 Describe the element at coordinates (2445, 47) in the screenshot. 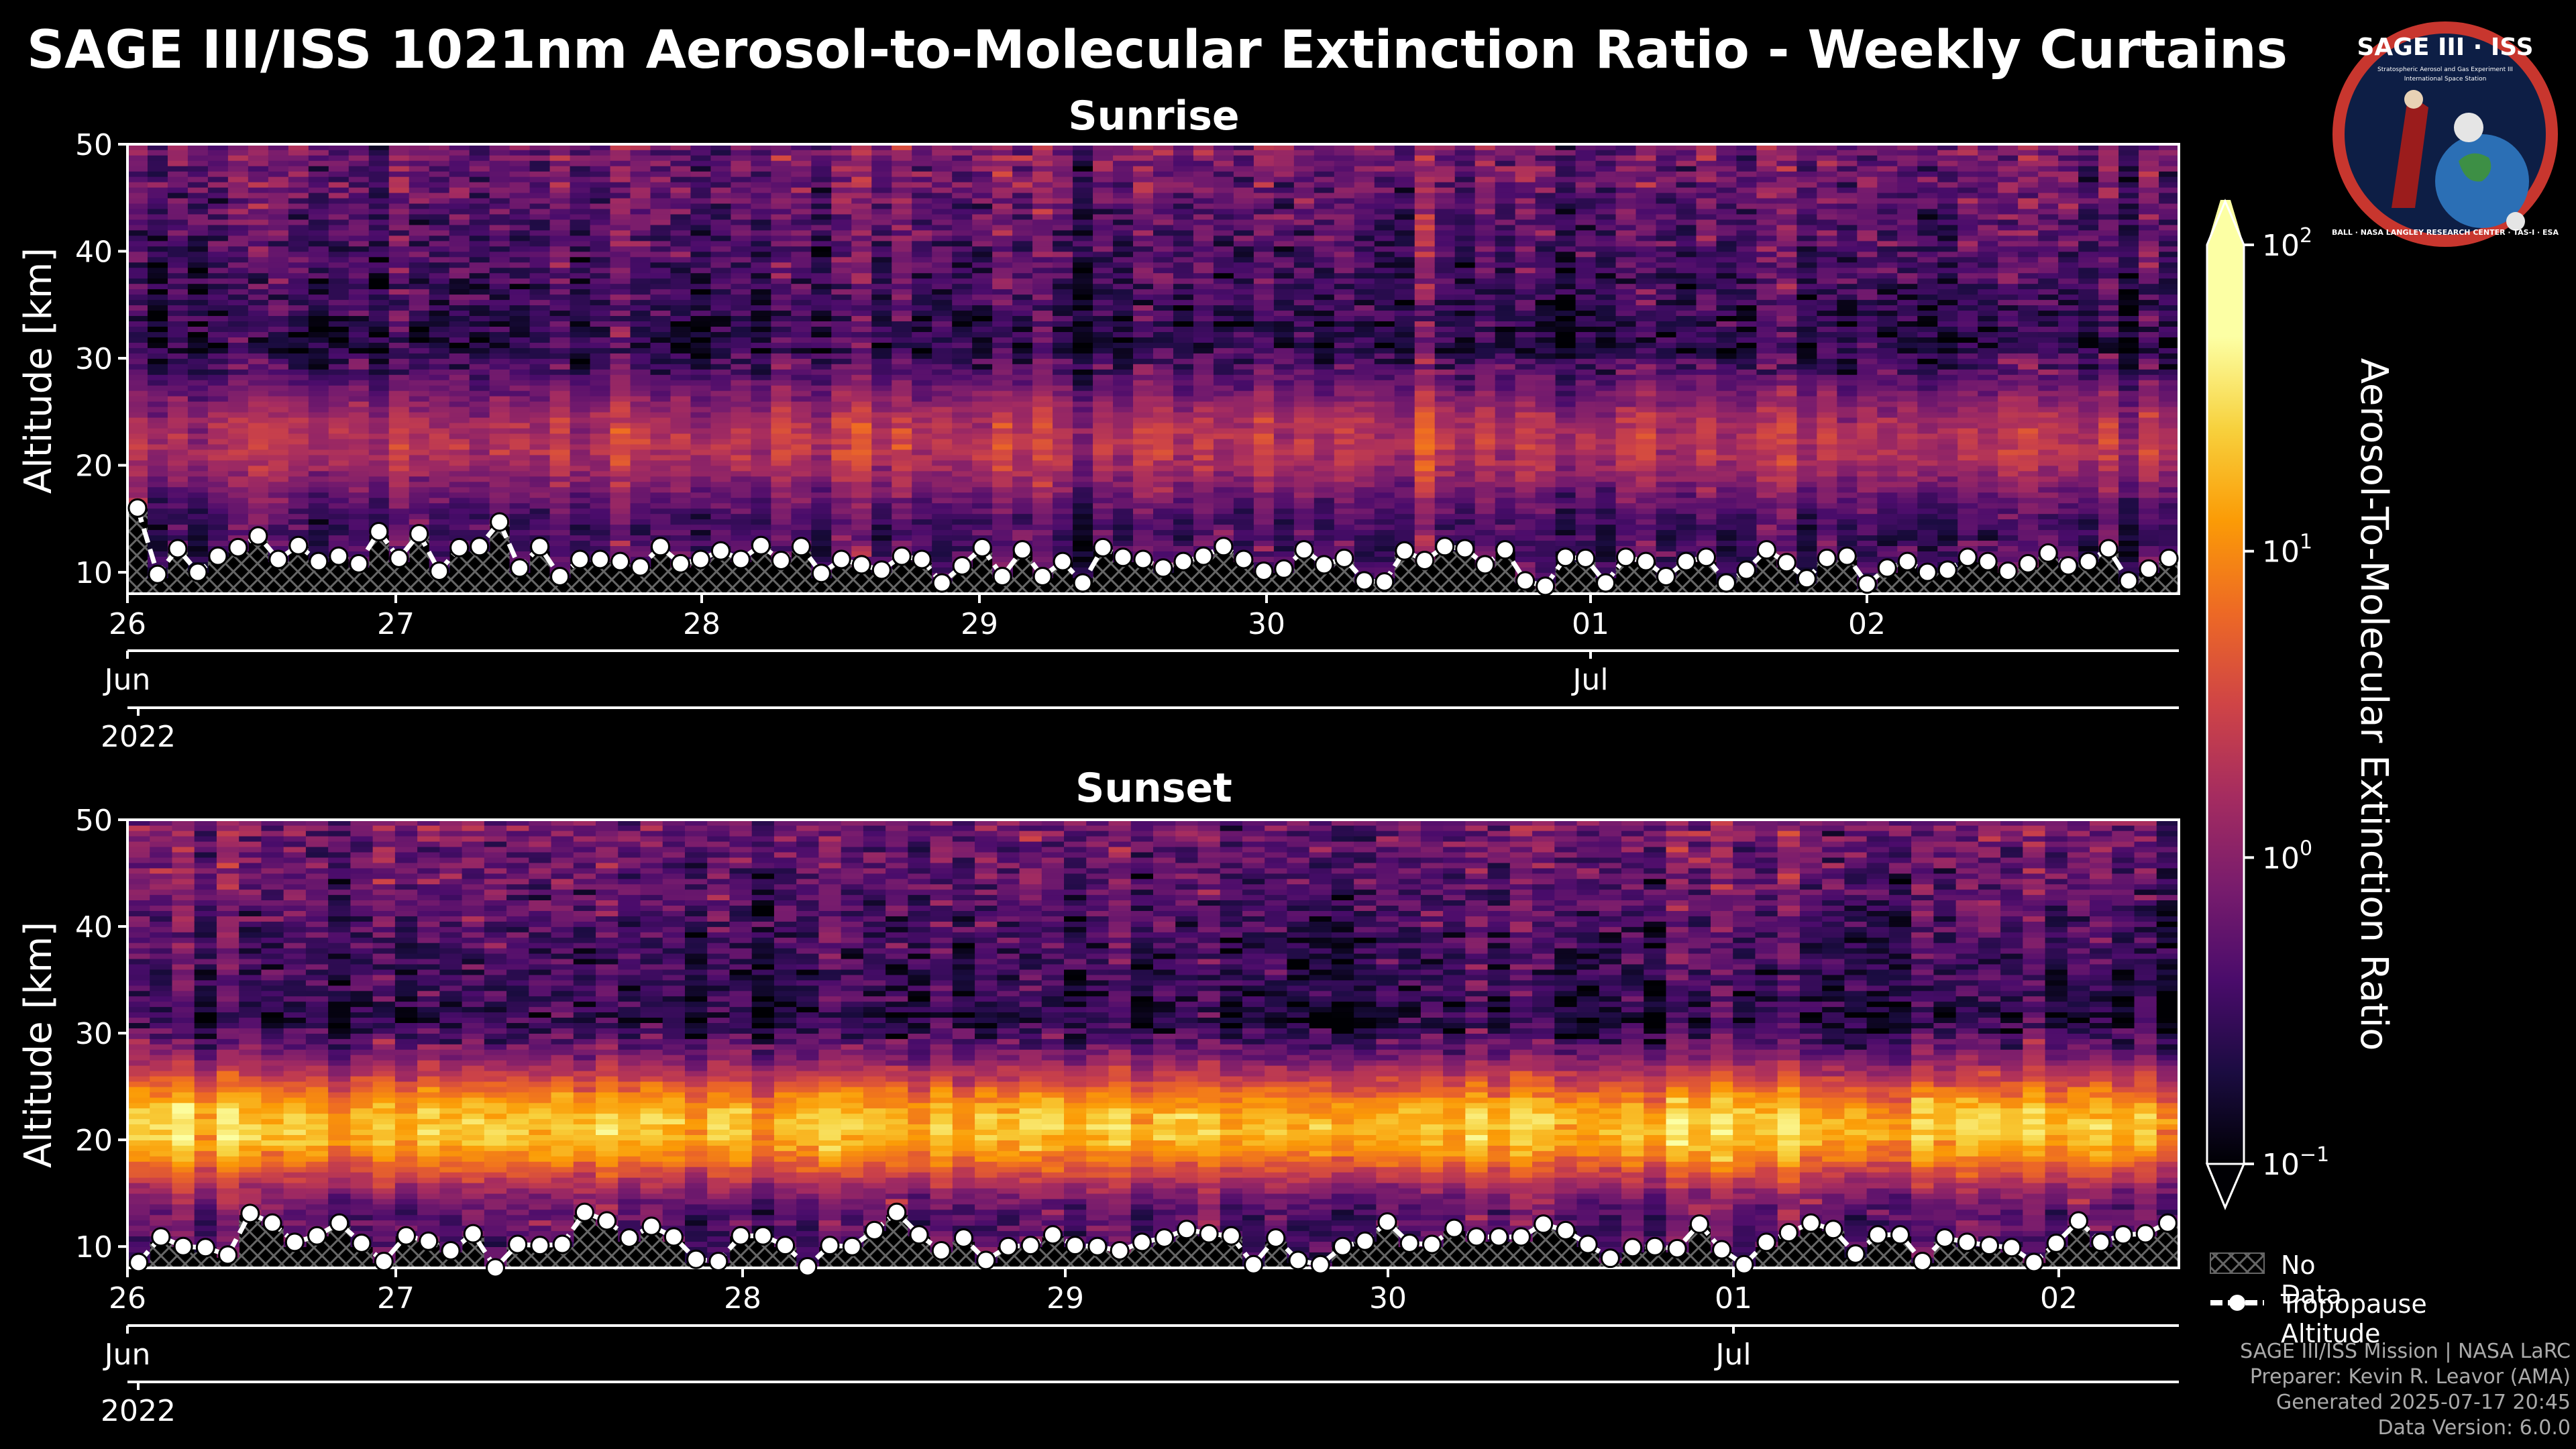

I see `patch-title: SAGE III · ISS` at that location.